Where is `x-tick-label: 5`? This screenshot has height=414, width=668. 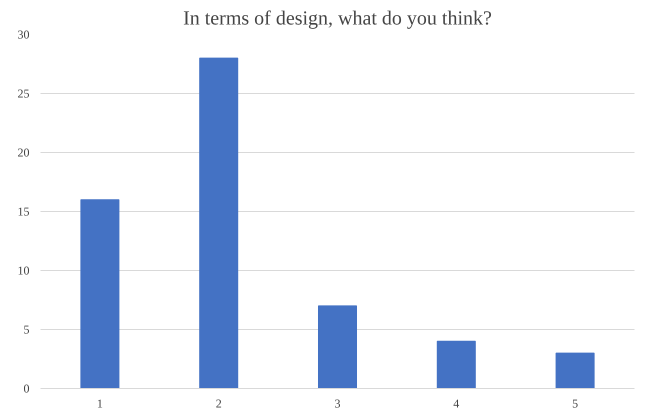
x-tick-label: 5 is located at coordinates (575, 403).